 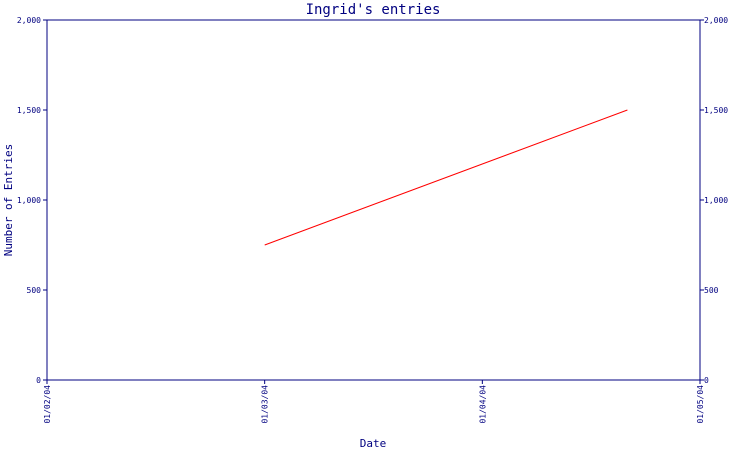 I want to click on y-axis-label: Number of Entries, so click(x=8, y=200).